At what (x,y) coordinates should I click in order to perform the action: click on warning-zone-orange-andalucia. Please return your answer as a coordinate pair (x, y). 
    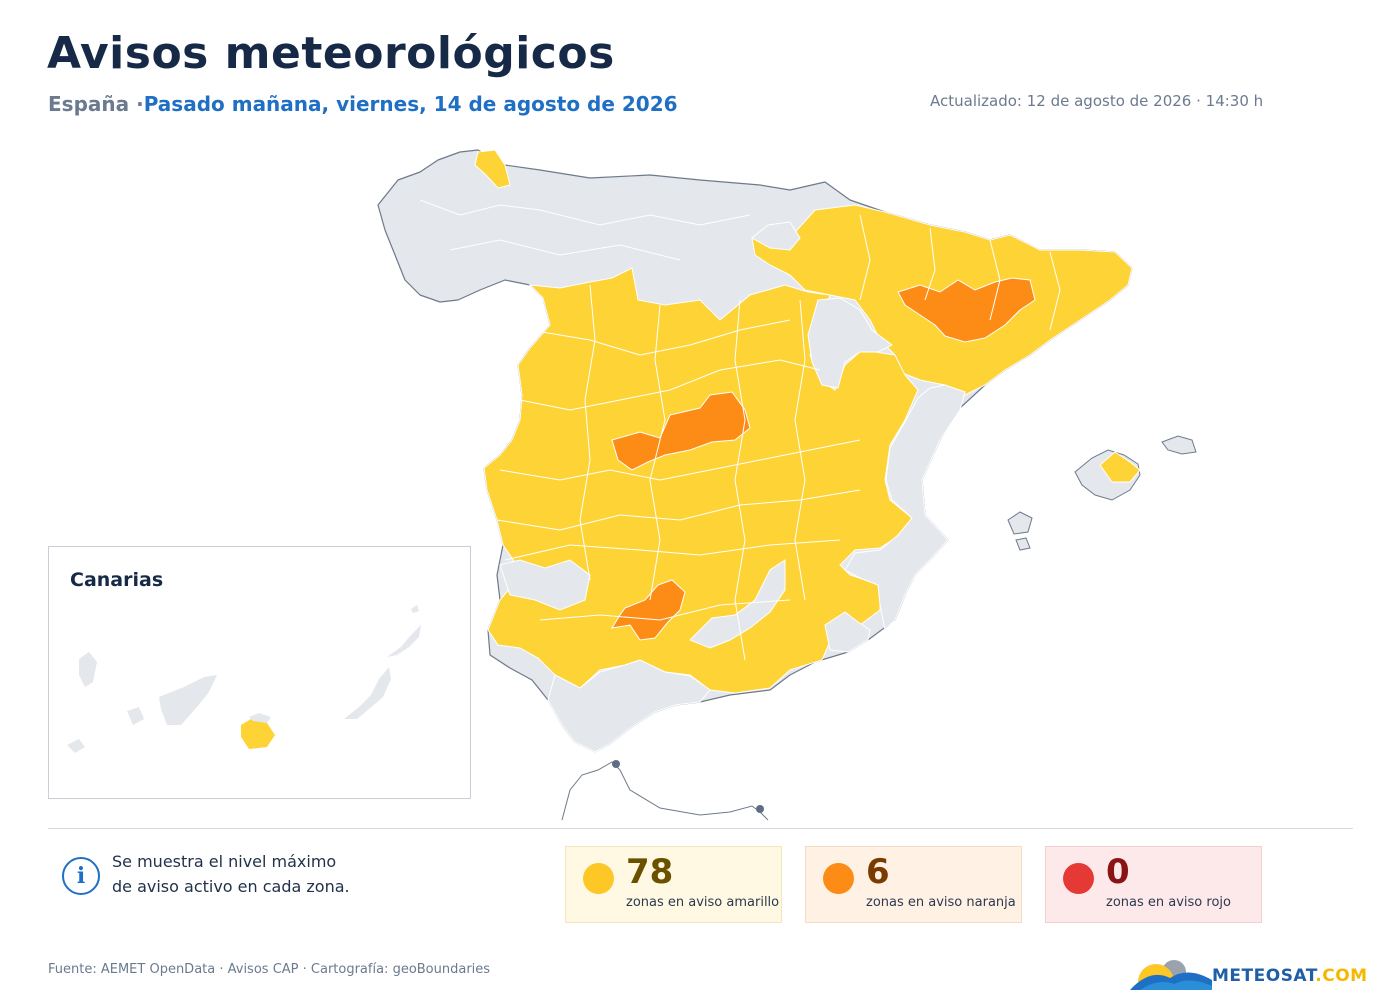
    Looking at the image, I should click on (648, 610).